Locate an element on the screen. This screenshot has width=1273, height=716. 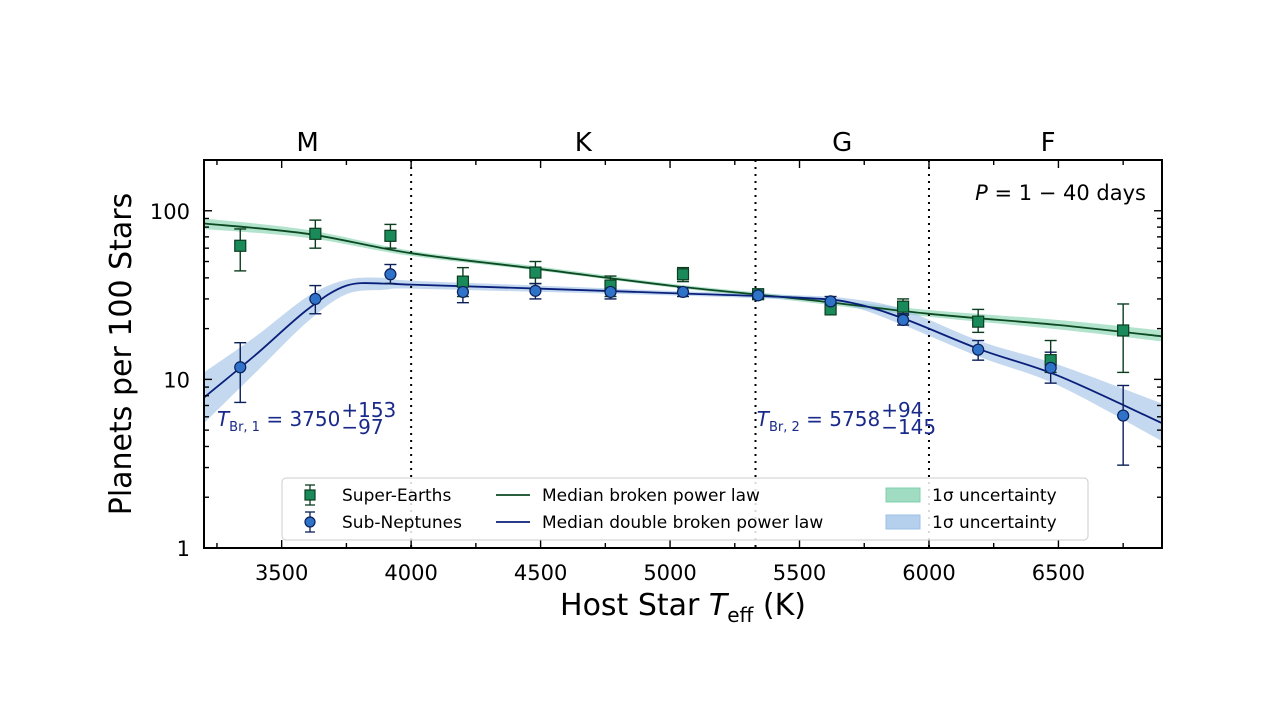
x-tick-label: 5500 is located at coordinates (799, 573).